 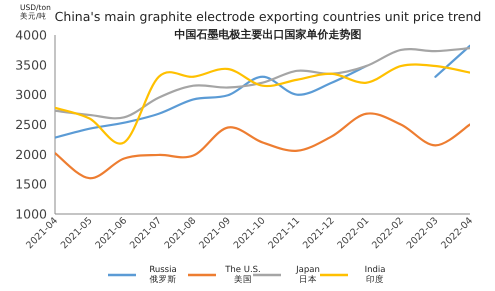 I want to click on chart-title: China's main graphite electrode exporting countries unit price trend, so click(x=268, y=16).